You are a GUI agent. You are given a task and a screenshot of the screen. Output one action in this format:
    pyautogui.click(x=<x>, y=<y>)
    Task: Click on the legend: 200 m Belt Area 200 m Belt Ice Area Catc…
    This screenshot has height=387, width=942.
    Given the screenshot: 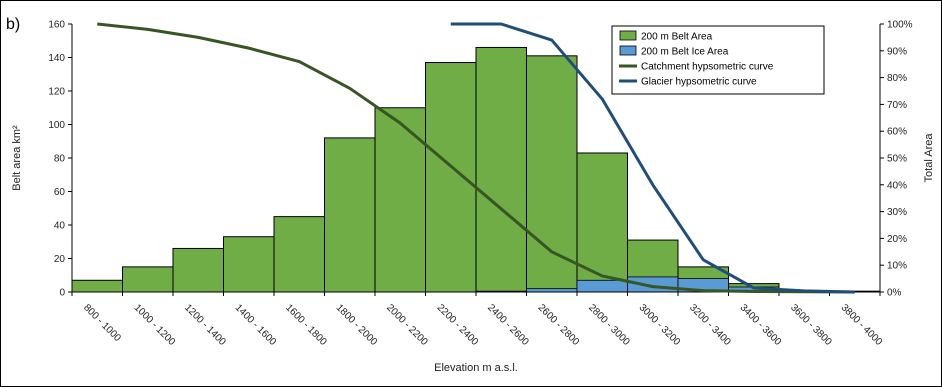 What is the action you would take?
    pyautogui.click(x=718, y=60)
    